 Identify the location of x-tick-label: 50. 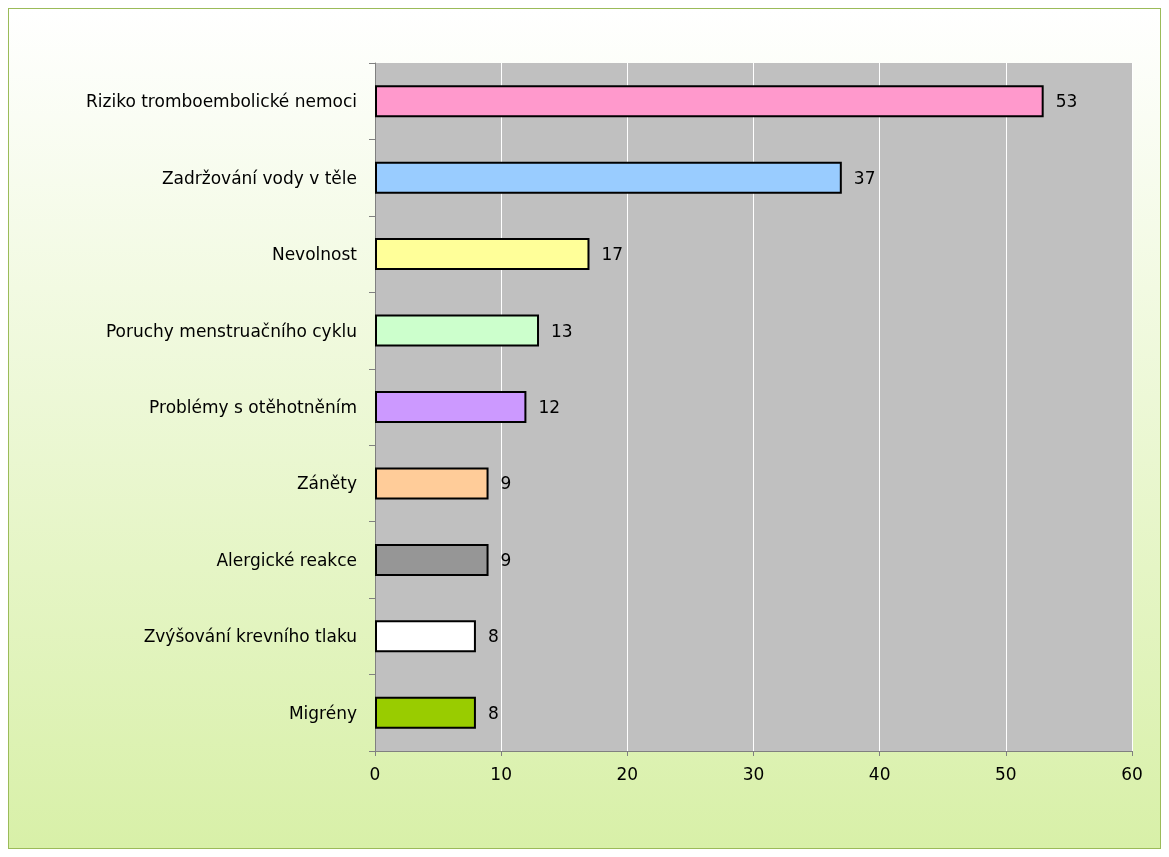
(1006, 773).